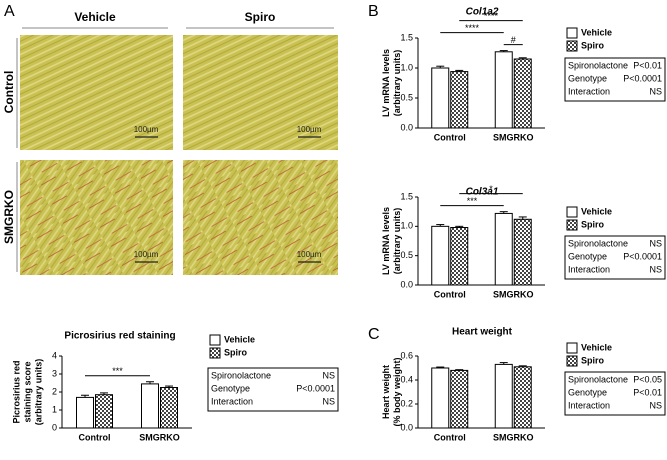 The image size is (667, 460). What do you see at coordinates (16, 391) in the screenshot?
I see `y-axis-label: Picrosirius red` at bounding box center [16, 391].